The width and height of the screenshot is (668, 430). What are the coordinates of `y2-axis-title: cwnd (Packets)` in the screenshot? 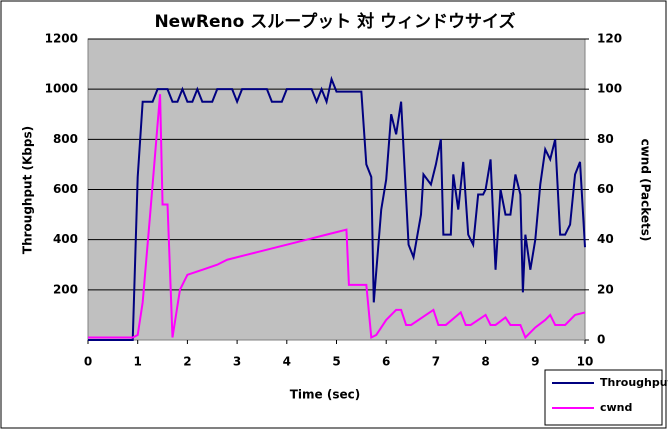 It's located at (646, 190).